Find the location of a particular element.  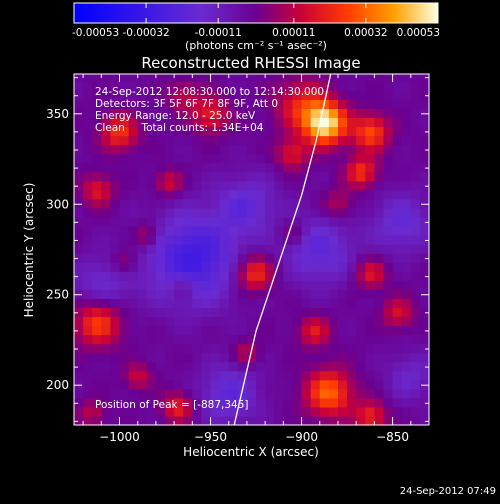

colorbar-tick-label: 0.00053 is located at coordinates (418, 33).